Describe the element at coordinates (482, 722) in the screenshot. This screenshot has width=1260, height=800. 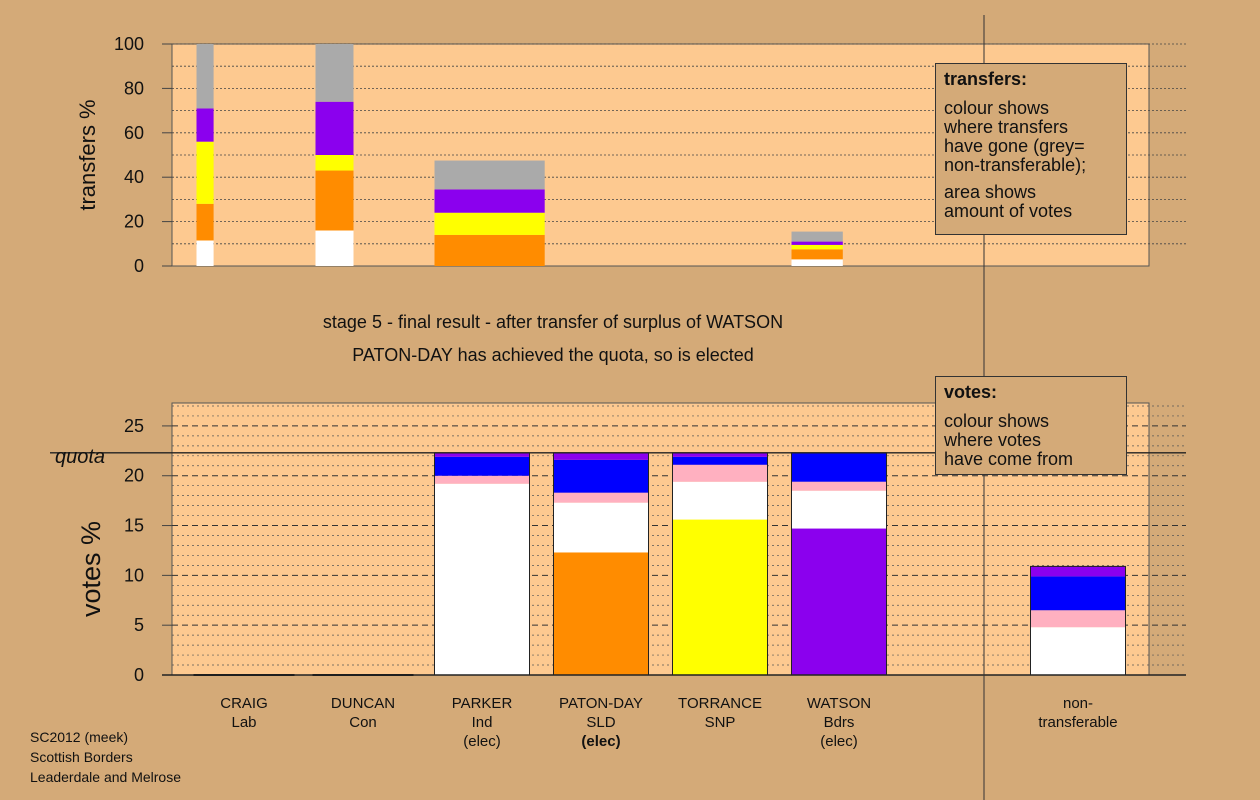
I see `candidate-party: Ind` at that location.